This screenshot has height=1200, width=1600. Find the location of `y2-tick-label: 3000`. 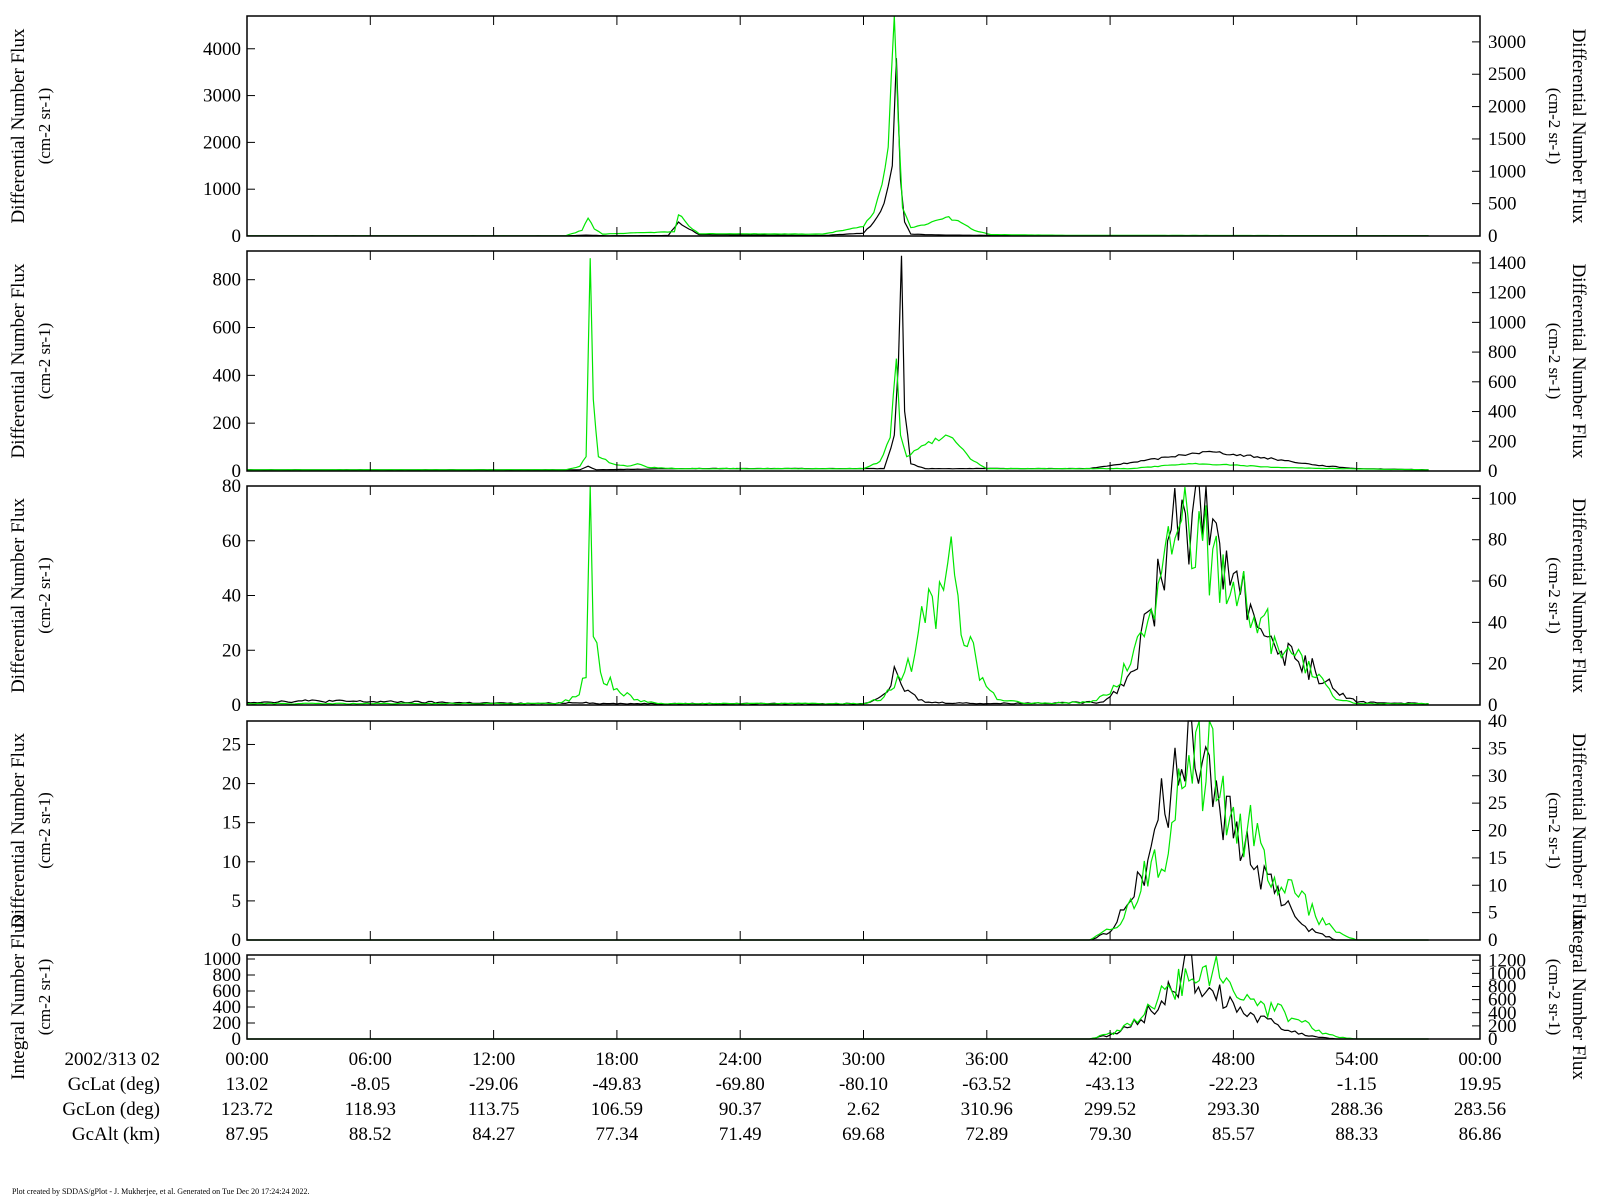

y2-tick-label: 3000 is located at coordinates (1507, 42).